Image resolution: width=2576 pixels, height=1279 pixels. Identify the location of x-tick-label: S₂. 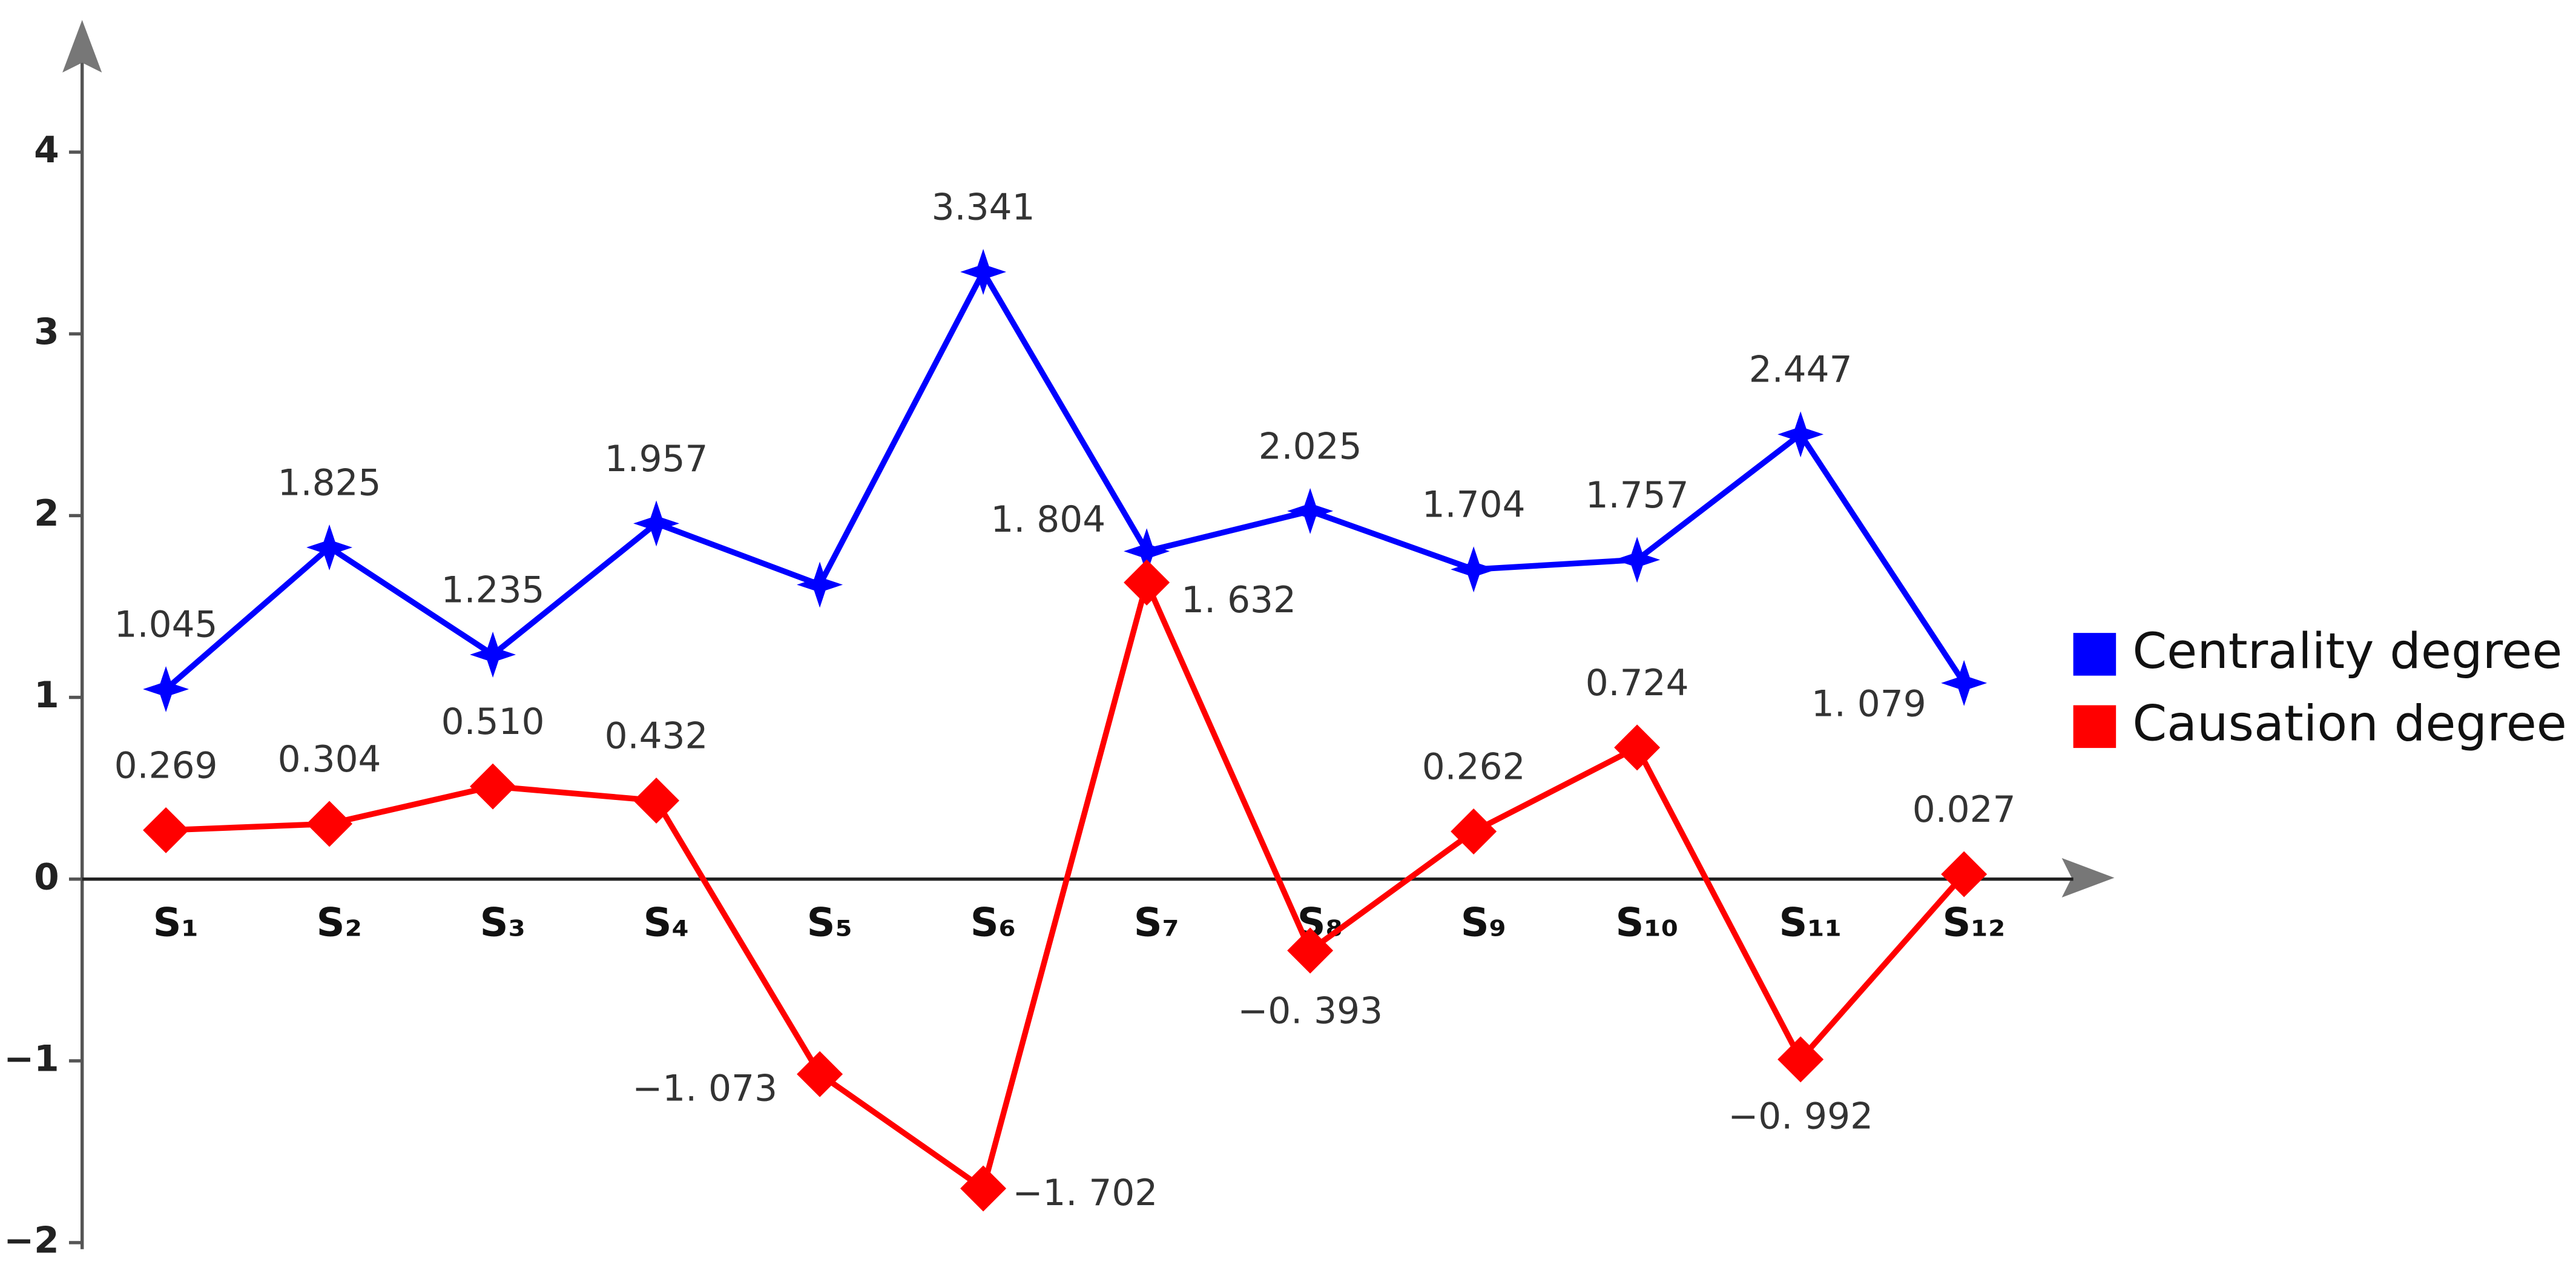
(339, 924).